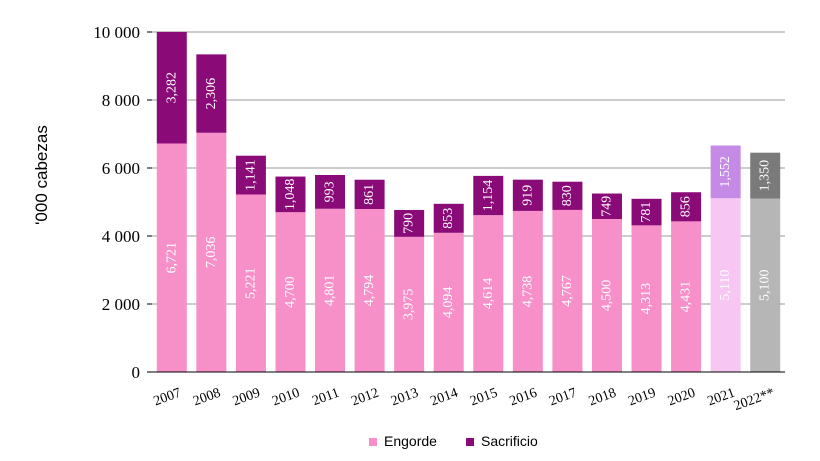 The image size is (820, 461). What do you see at coordinates (122, 202) in the screenshot?
I see `y-axis-ticks: 0 2 000 4 000 6 000 8 000 10 000` at bounding box center [122, 202].